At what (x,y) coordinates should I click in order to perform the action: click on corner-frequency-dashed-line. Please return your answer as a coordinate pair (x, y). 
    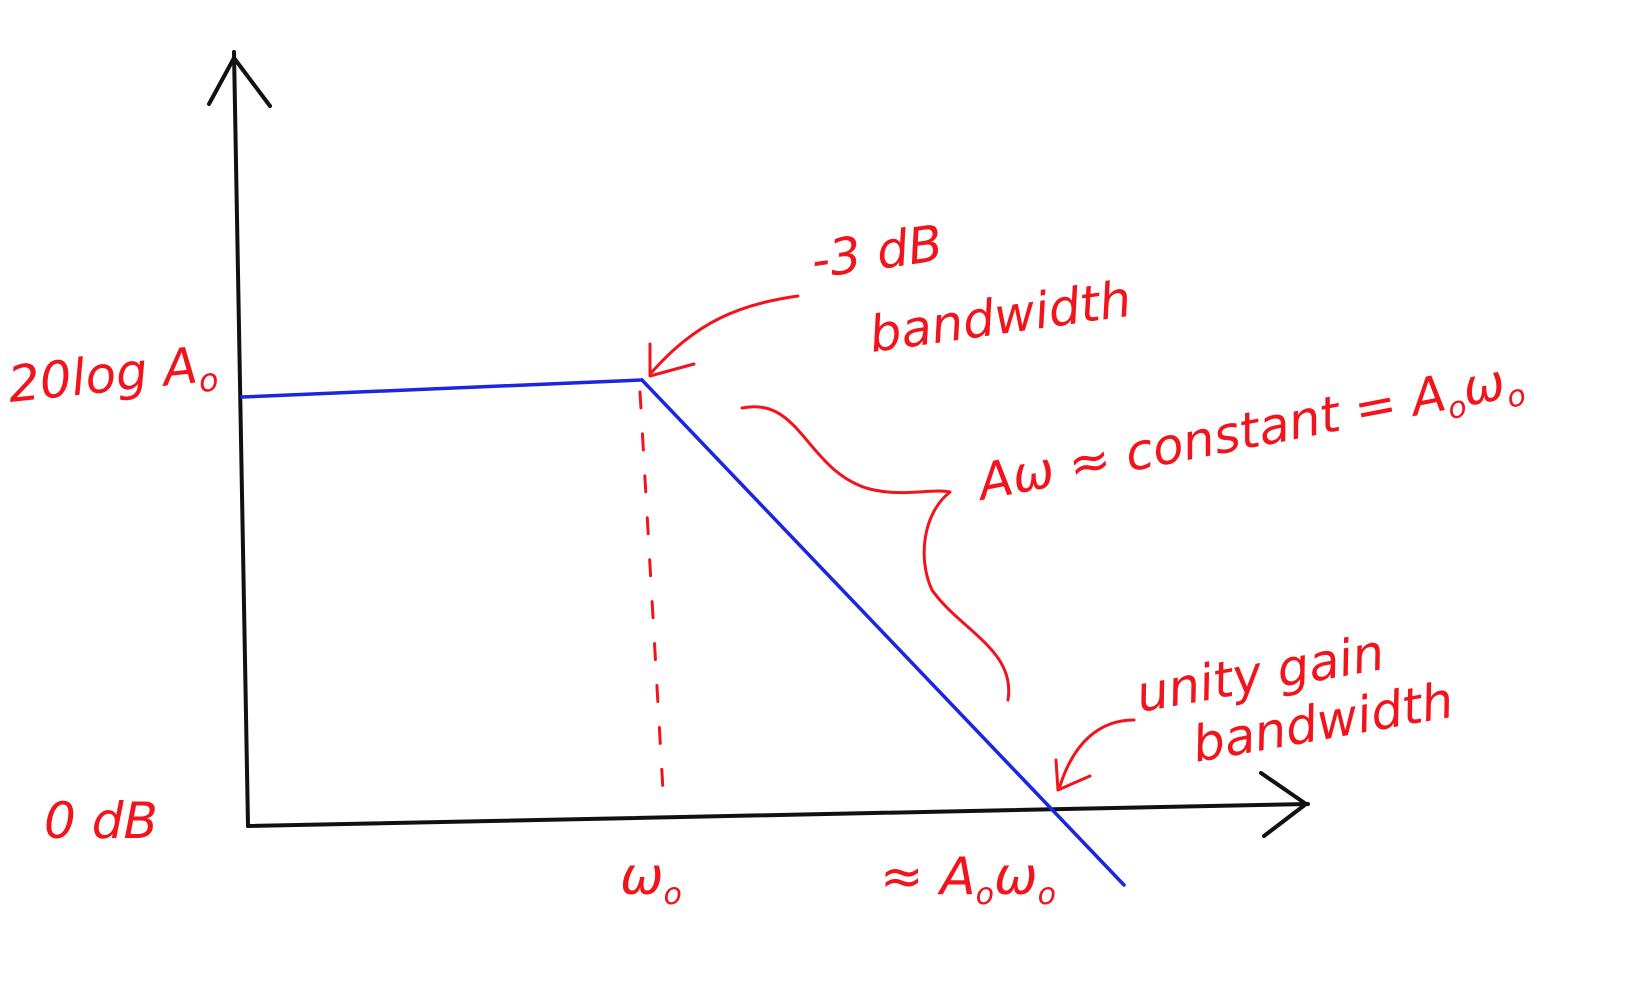
    Looking at the image, I should click on (652, 600).